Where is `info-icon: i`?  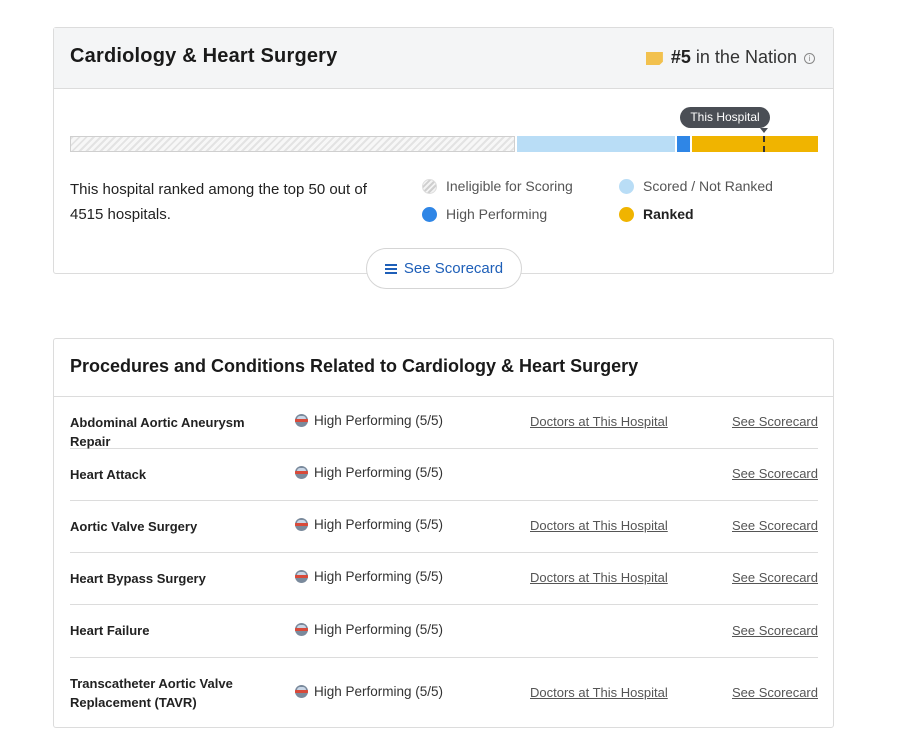 info-icon: i is located at coordinates (809, 58).